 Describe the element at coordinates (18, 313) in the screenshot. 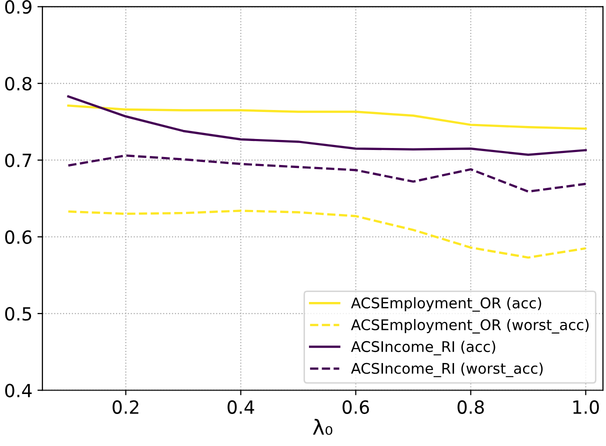

I see `y-tick-label: 0.5` at that location.